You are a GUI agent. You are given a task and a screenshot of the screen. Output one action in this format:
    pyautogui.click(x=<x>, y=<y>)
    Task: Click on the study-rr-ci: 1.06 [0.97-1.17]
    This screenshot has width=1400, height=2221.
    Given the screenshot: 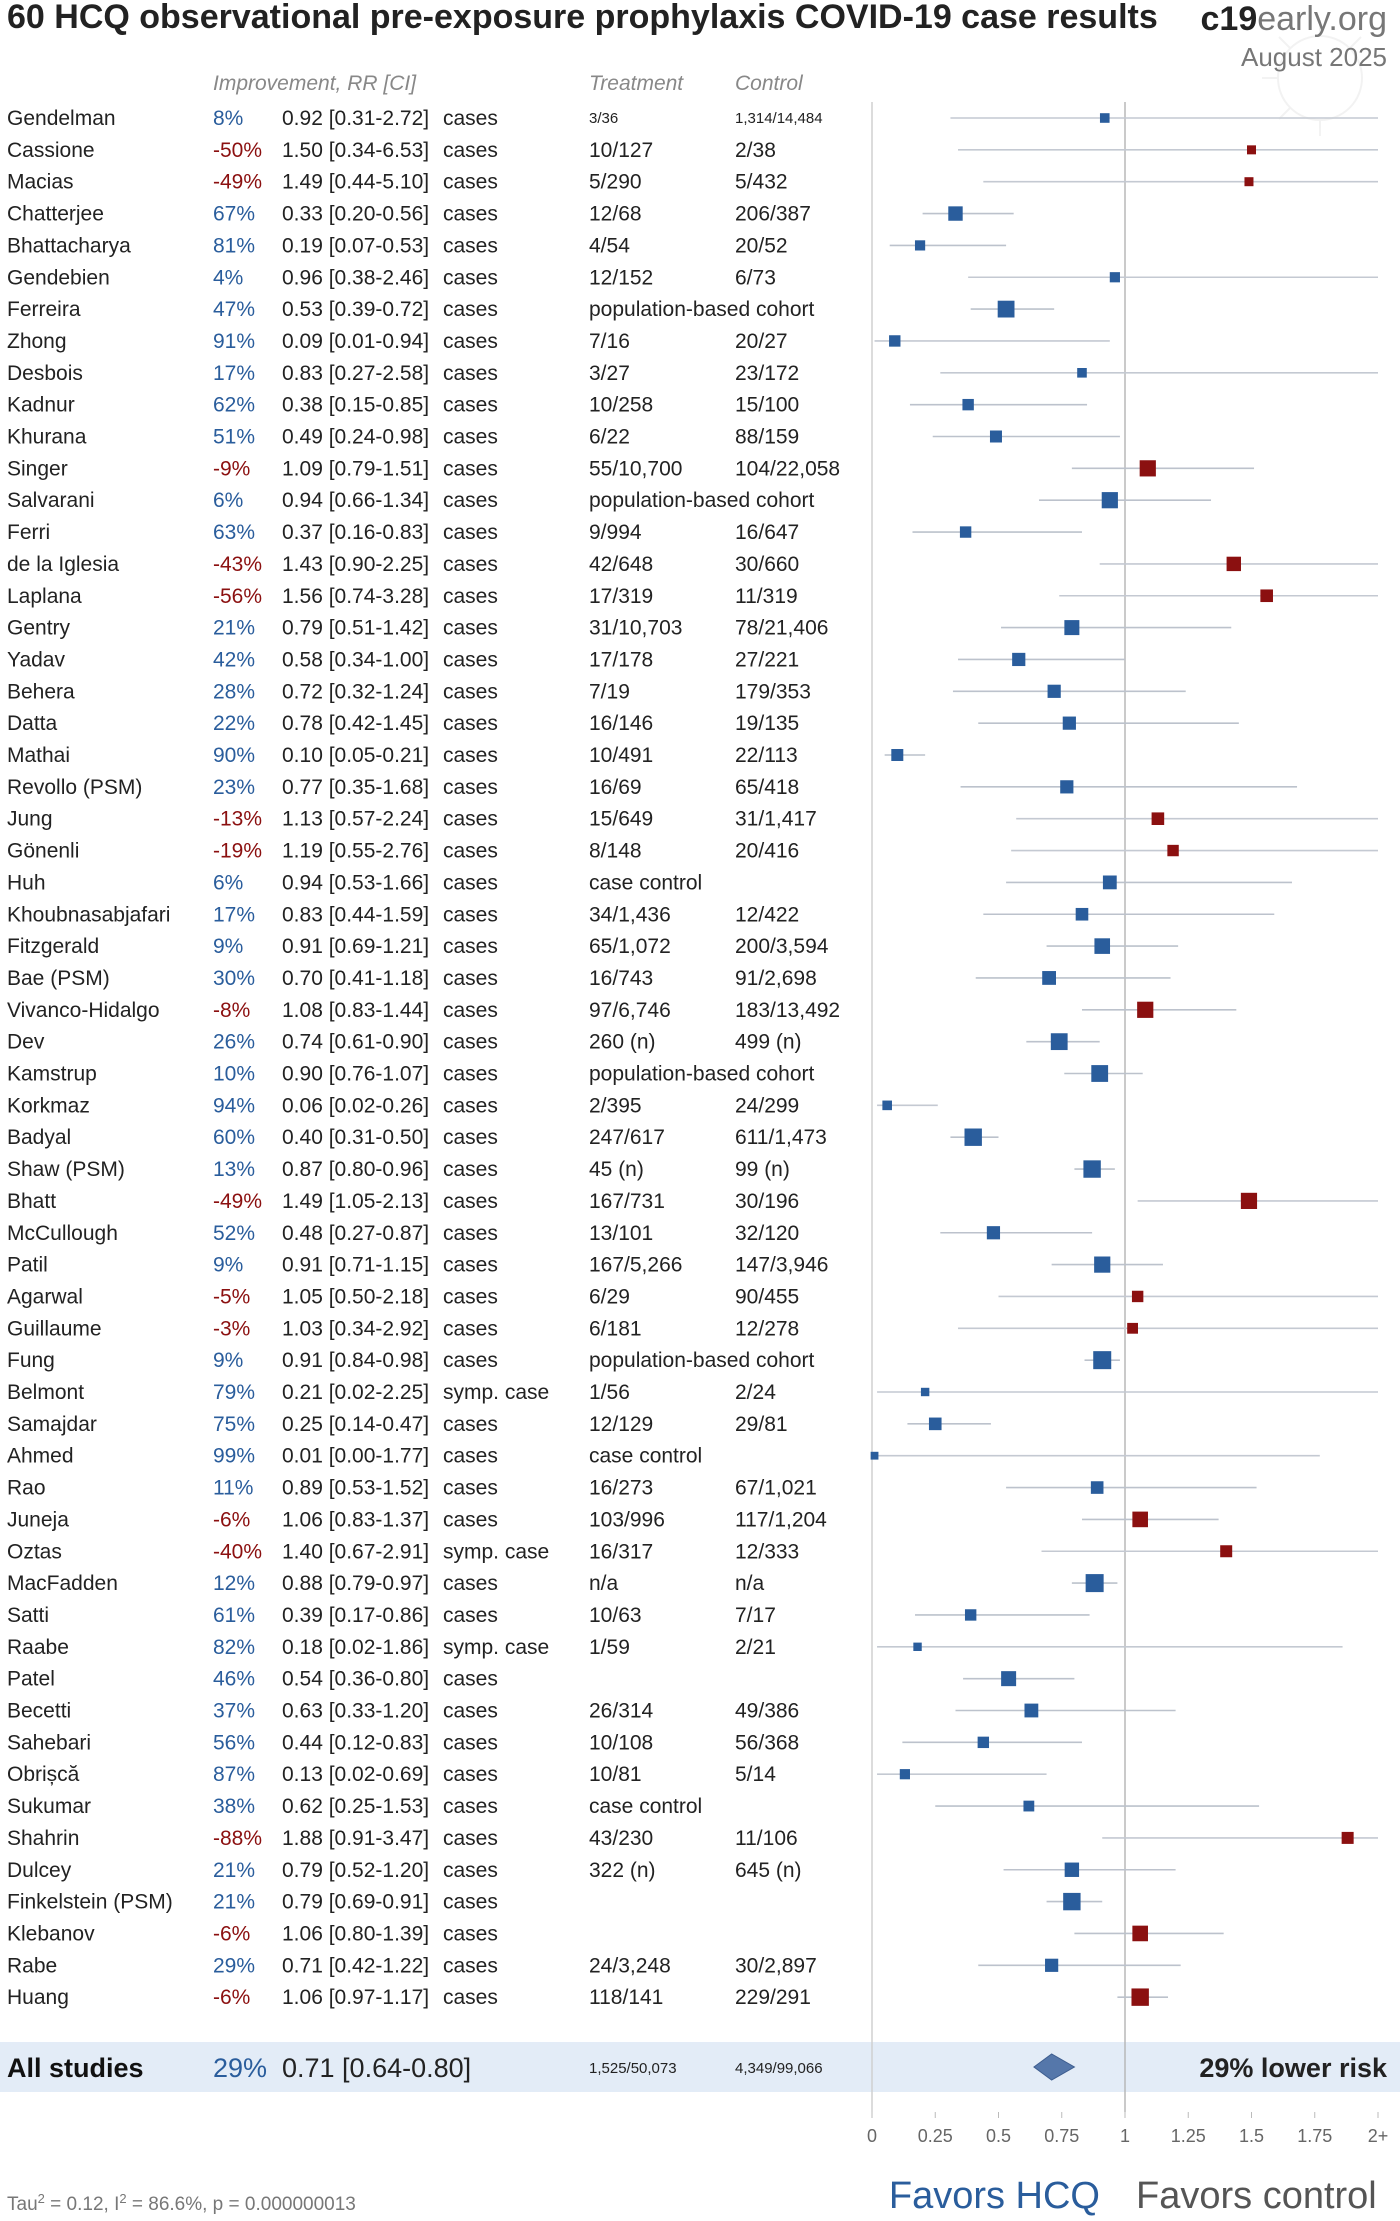 What is the action you would take?
    pyautogui.click(x=355, y=1997)
    